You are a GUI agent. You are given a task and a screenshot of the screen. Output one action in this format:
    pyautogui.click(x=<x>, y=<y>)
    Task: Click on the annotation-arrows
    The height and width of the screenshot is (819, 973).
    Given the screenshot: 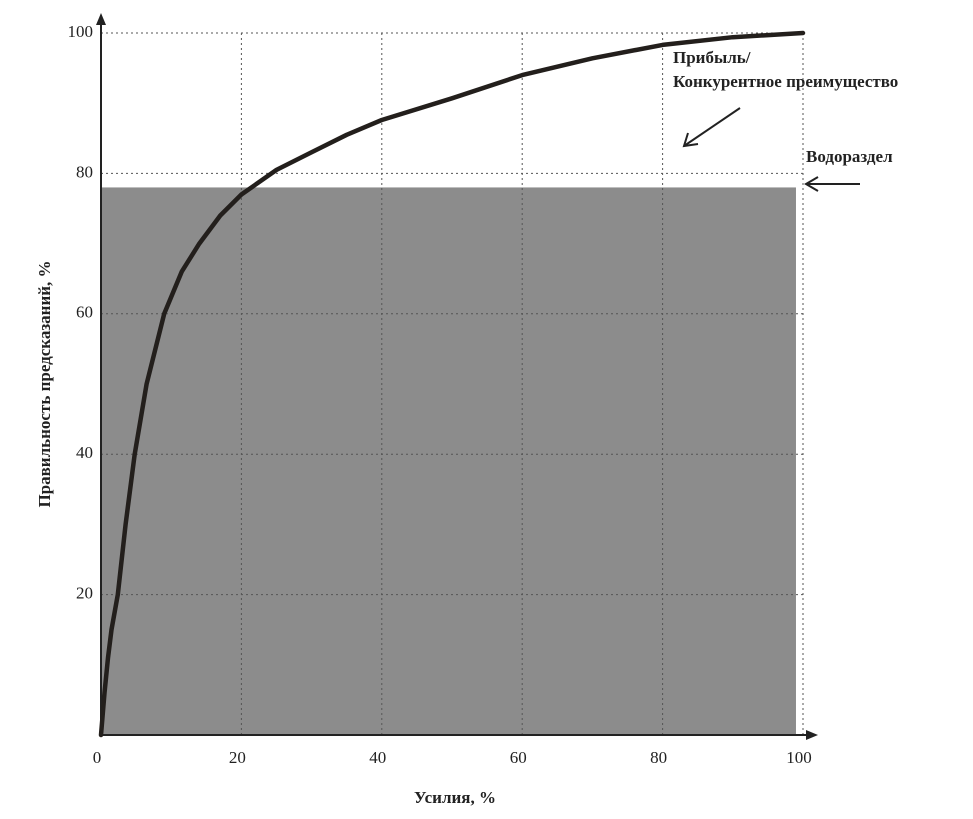 What is the action you would take?
    pyautogui.click(x=771, y=149)
    